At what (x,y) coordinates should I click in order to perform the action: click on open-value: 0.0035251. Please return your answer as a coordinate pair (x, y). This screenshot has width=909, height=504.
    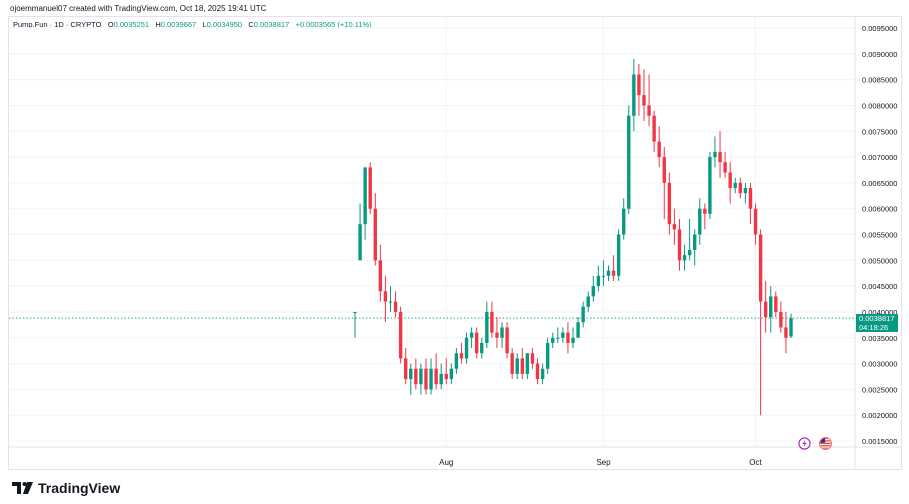
    Looking at the image, I should click on (131, 24).